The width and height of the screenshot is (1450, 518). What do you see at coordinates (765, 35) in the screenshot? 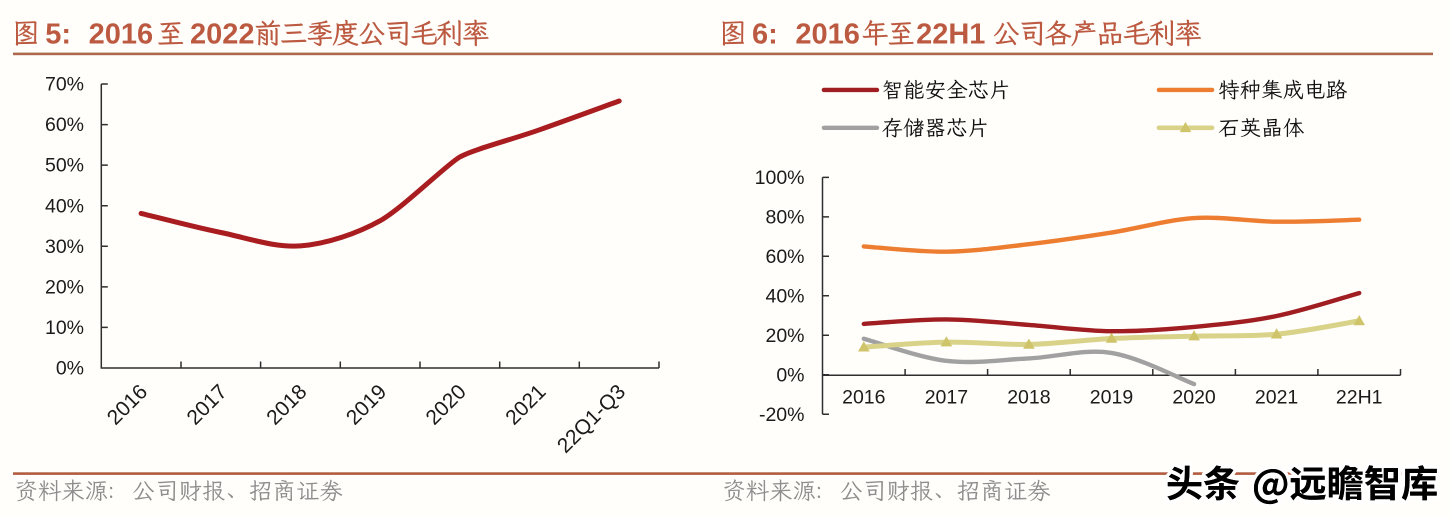
I see `svg-text: 6:` at bounding box center [765, 35].